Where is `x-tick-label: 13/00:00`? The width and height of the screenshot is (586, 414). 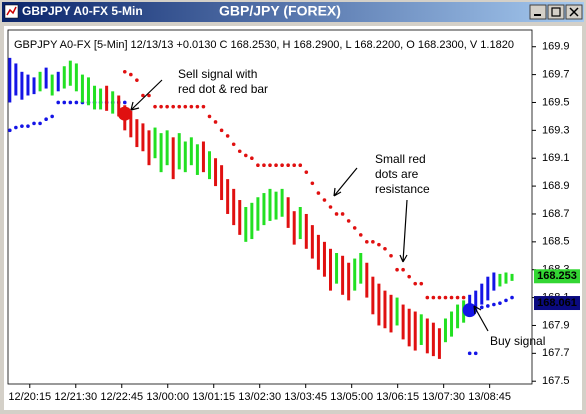
x-tick-label: 13/00:00 is located at coordinates (167, 397).